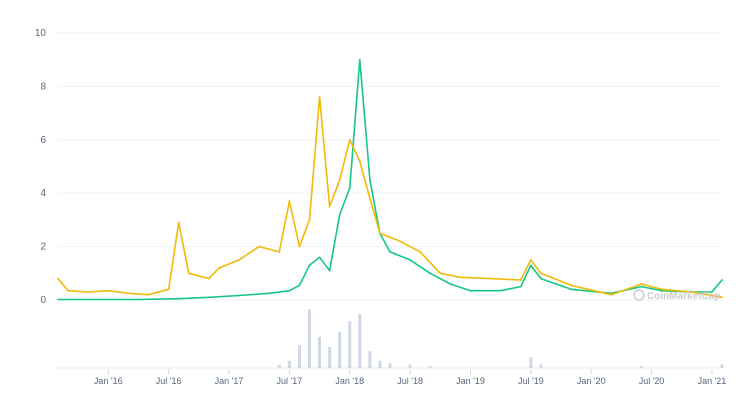 The width and height of the screenshot is (750, 400). Describe the element at coordinates (43, 140) in the screenshot. I see `y-tick-label: 6` at that location.